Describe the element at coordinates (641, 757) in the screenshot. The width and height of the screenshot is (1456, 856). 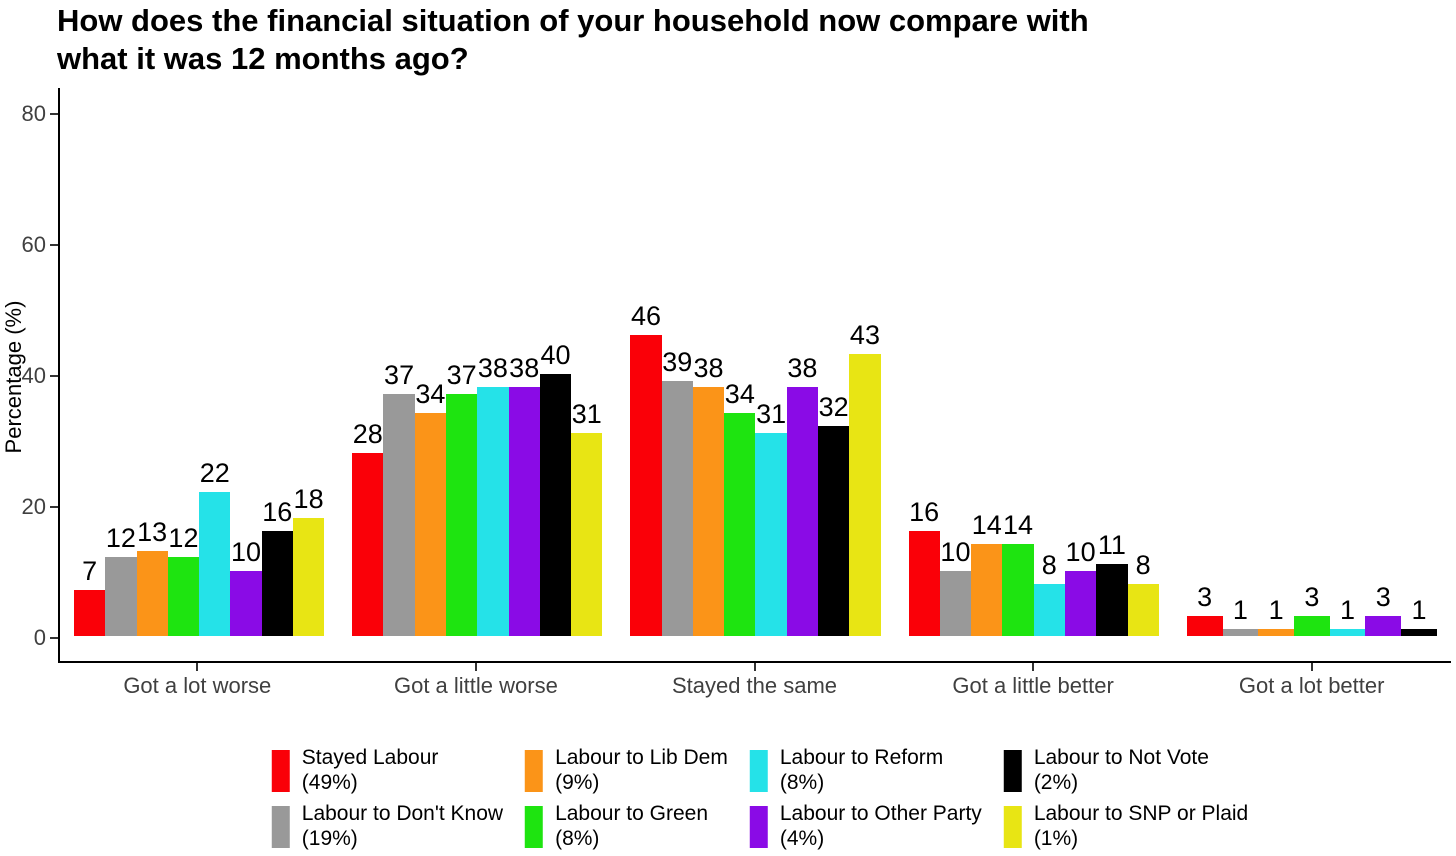
I see `legend-series-name: Labour to Lib Dem` at that location.